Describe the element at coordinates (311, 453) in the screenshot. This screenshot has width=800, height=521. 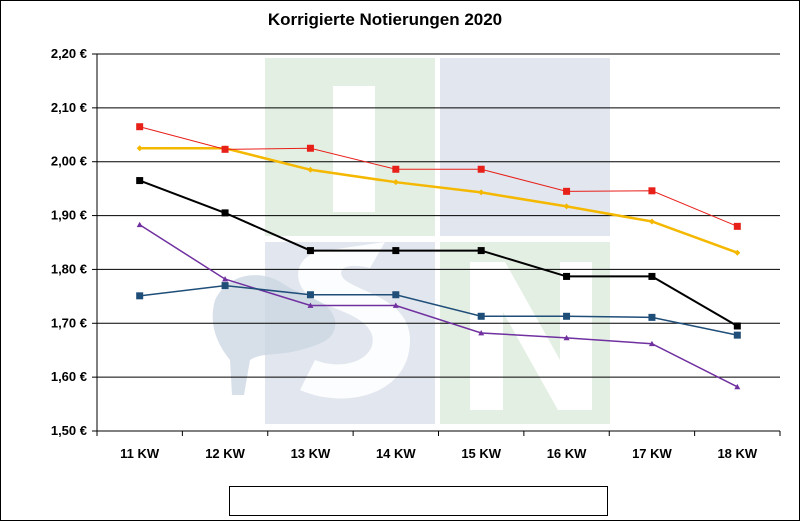
I see `x-tick-label: 13 KW` at that location.